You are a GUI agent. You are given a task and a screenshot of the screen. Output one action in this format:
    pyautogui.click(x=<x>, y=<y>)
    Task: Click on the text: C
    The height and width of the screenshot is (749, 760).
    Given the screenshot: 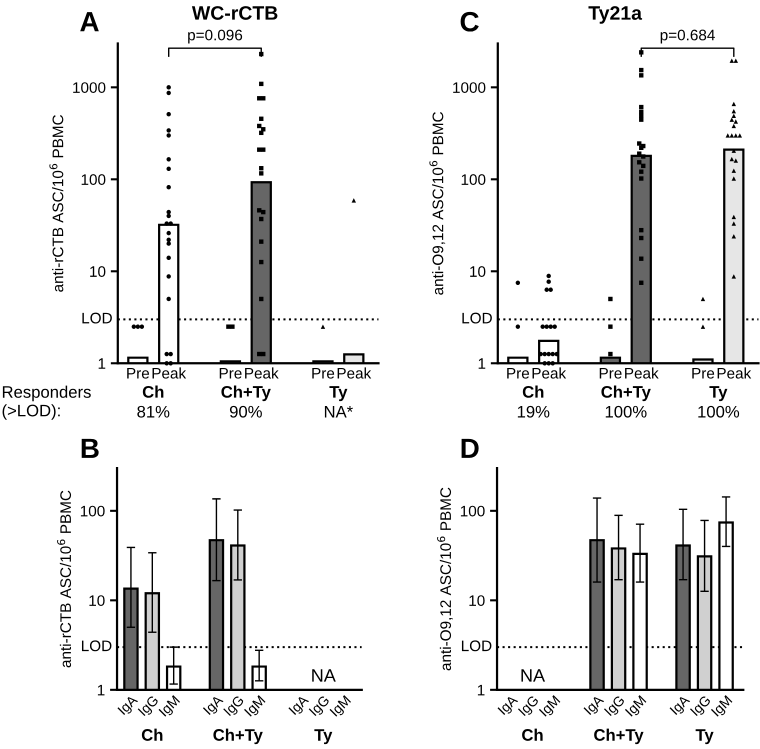 What is the action you would take?
    pyautogui.click(x=469, y=22)
    